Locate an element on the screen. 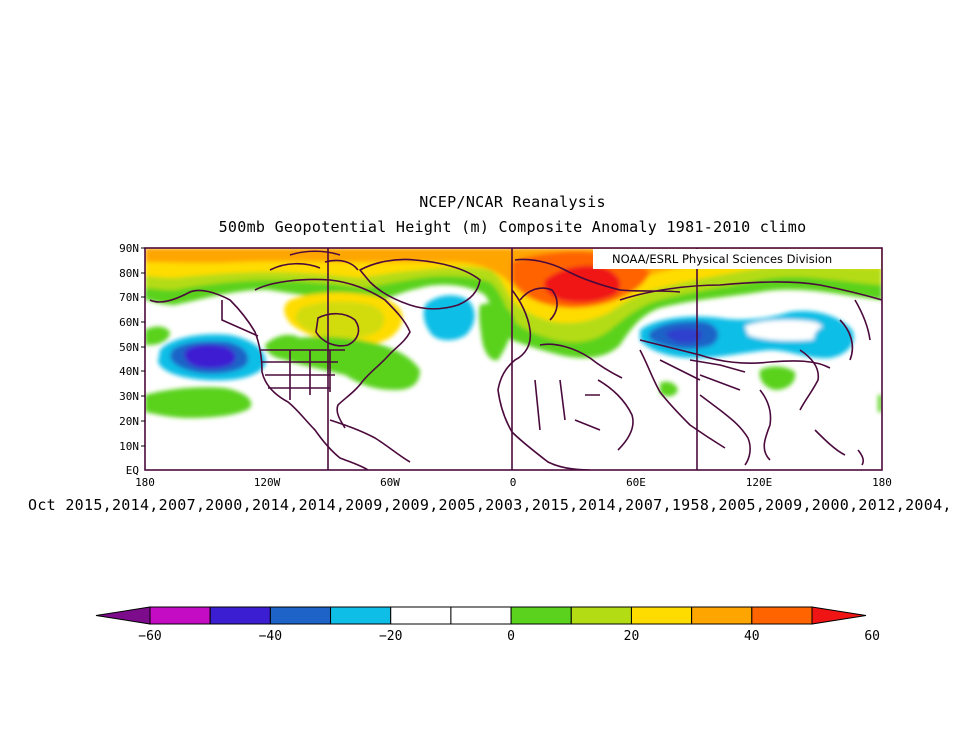 This screenshot has height=742, width=960. credit-text: NOAA/ESRL Physical Sciences Division is located at coordinates (722, 259).